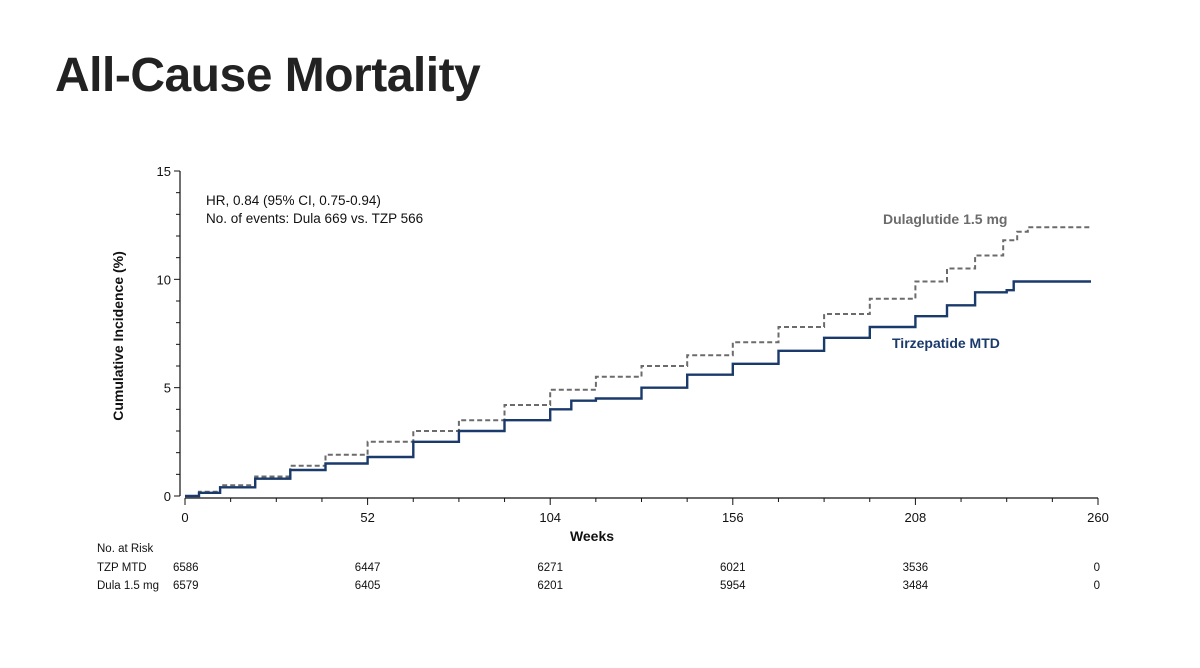  I want to click on x-tick-label: 104, so click(550, 517).